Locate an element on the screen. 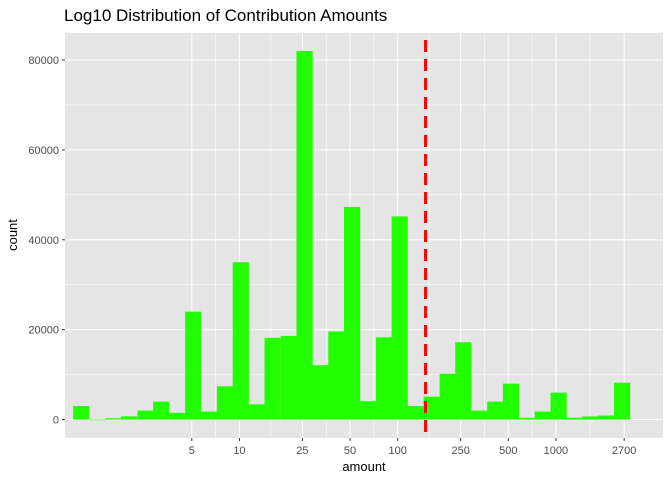 The image size is (672, 480). y-axis-title: count is located at coordinates (12, 235).